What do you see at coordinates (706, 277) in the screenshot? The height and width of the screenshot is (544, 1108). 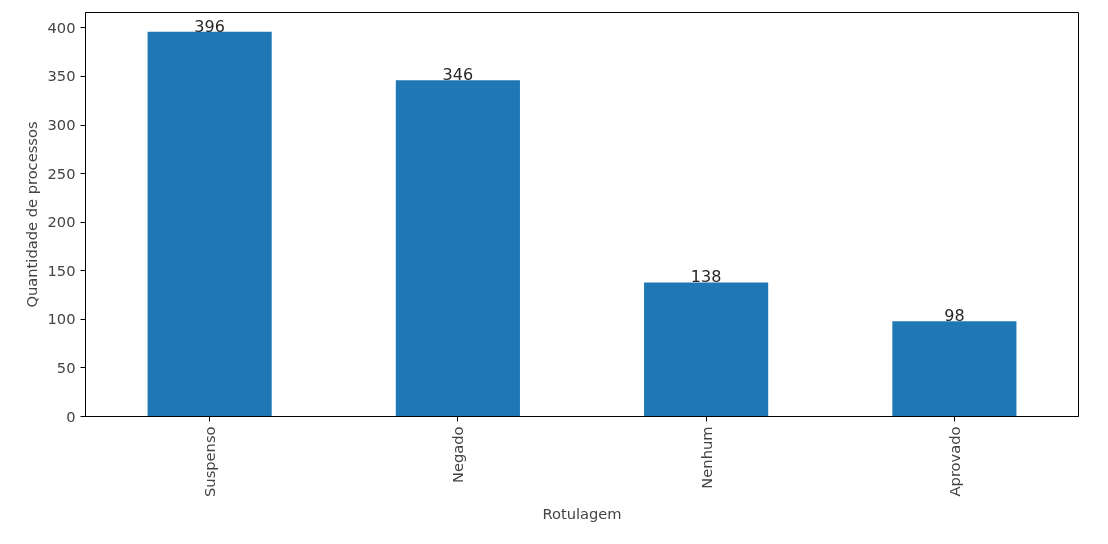 I see `data-label: 138` at bounding box center [706, 277].